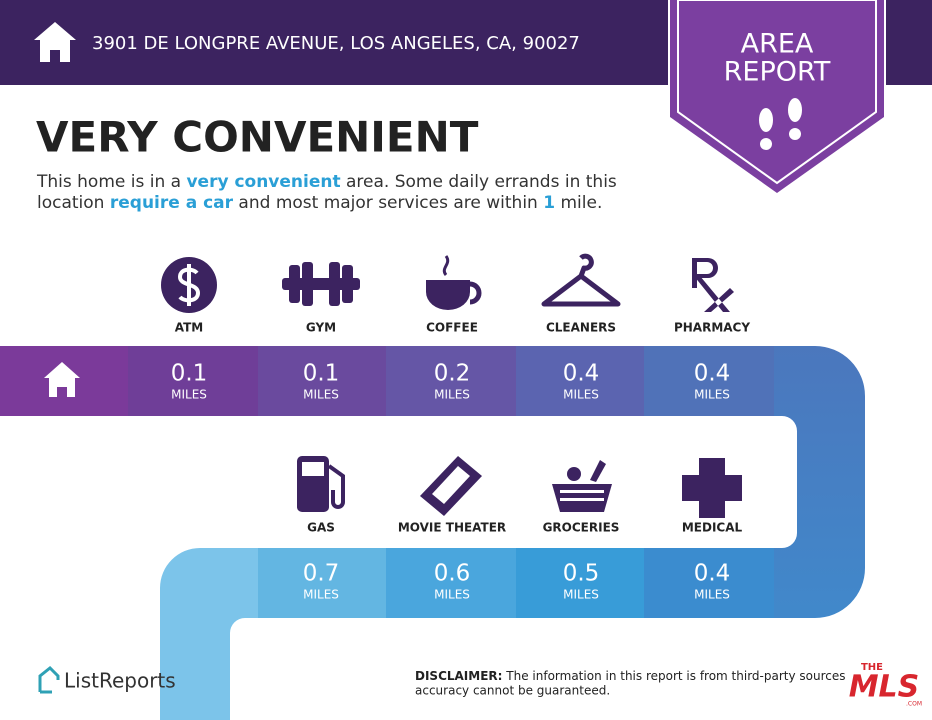 This screenshot has width=932, height=720. Describe the element at coordinates (512, 691) in the screenshot. I see `disclaimer-text: accuracy cannot be guaranteed.` at that location.